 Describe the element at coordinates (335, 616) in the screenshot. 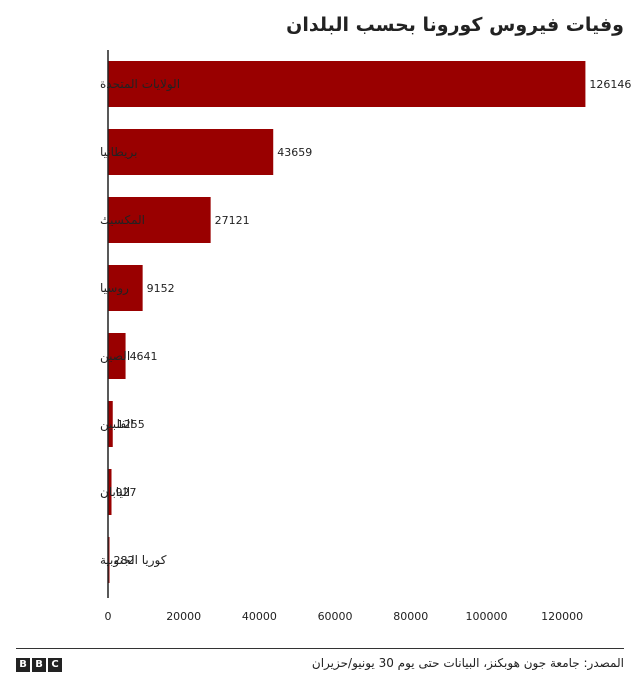

I see `x-tick-label: 60000` at that location.